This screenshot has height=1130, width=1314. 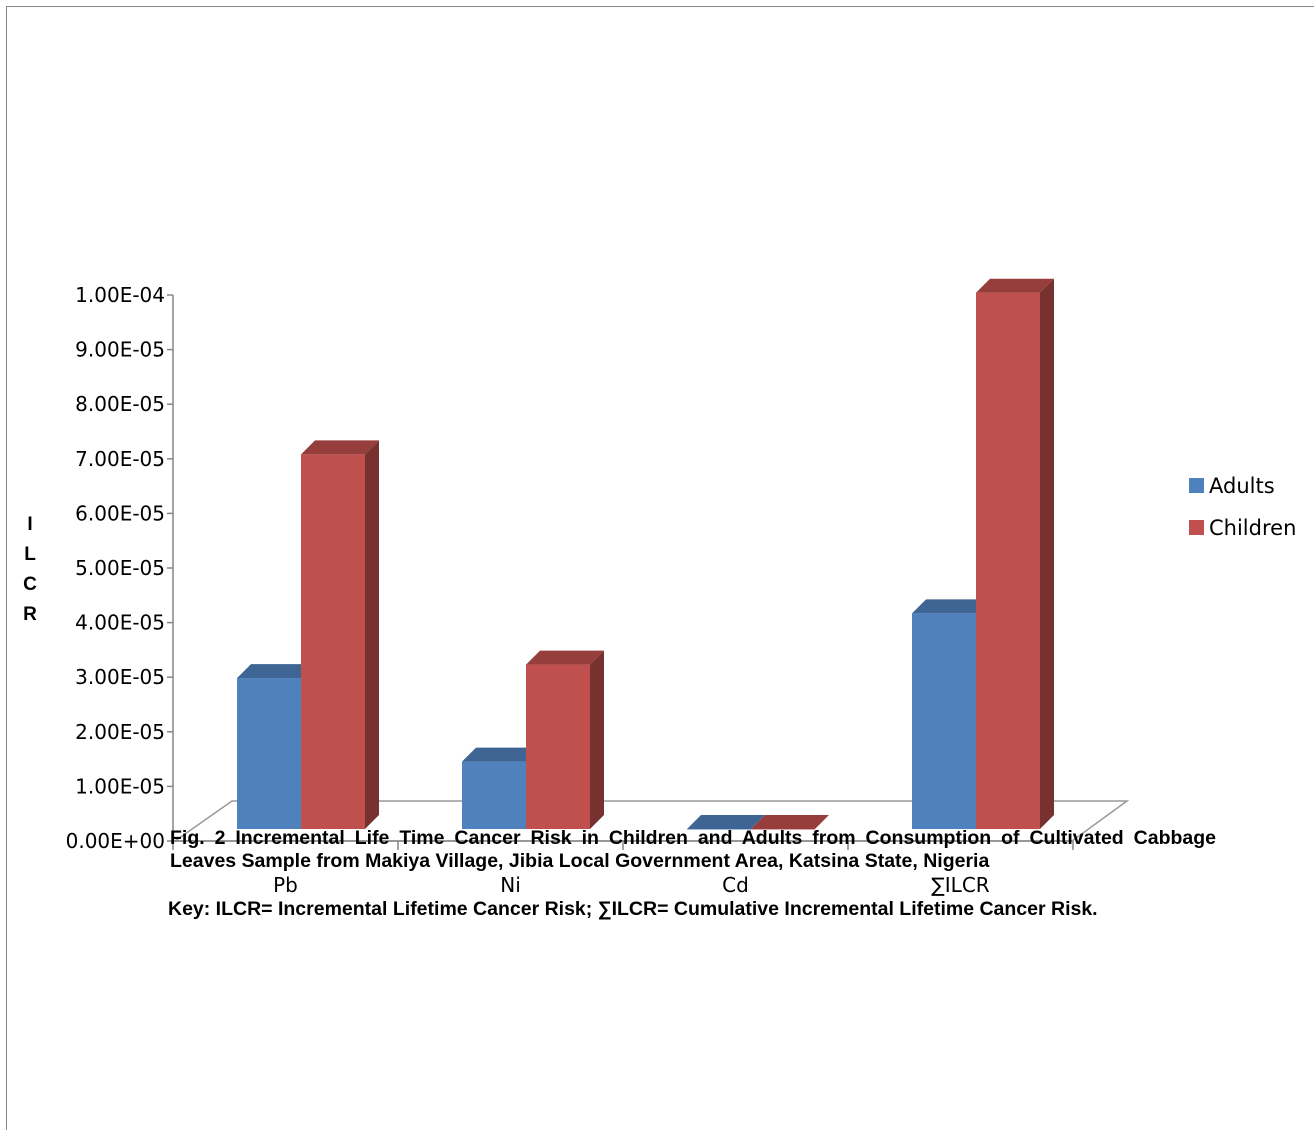 What do you see at coordinates (960, 885) in the screenshot?
I see `x-tick-label: ∑ILCR` at bounding box center [960, 885].